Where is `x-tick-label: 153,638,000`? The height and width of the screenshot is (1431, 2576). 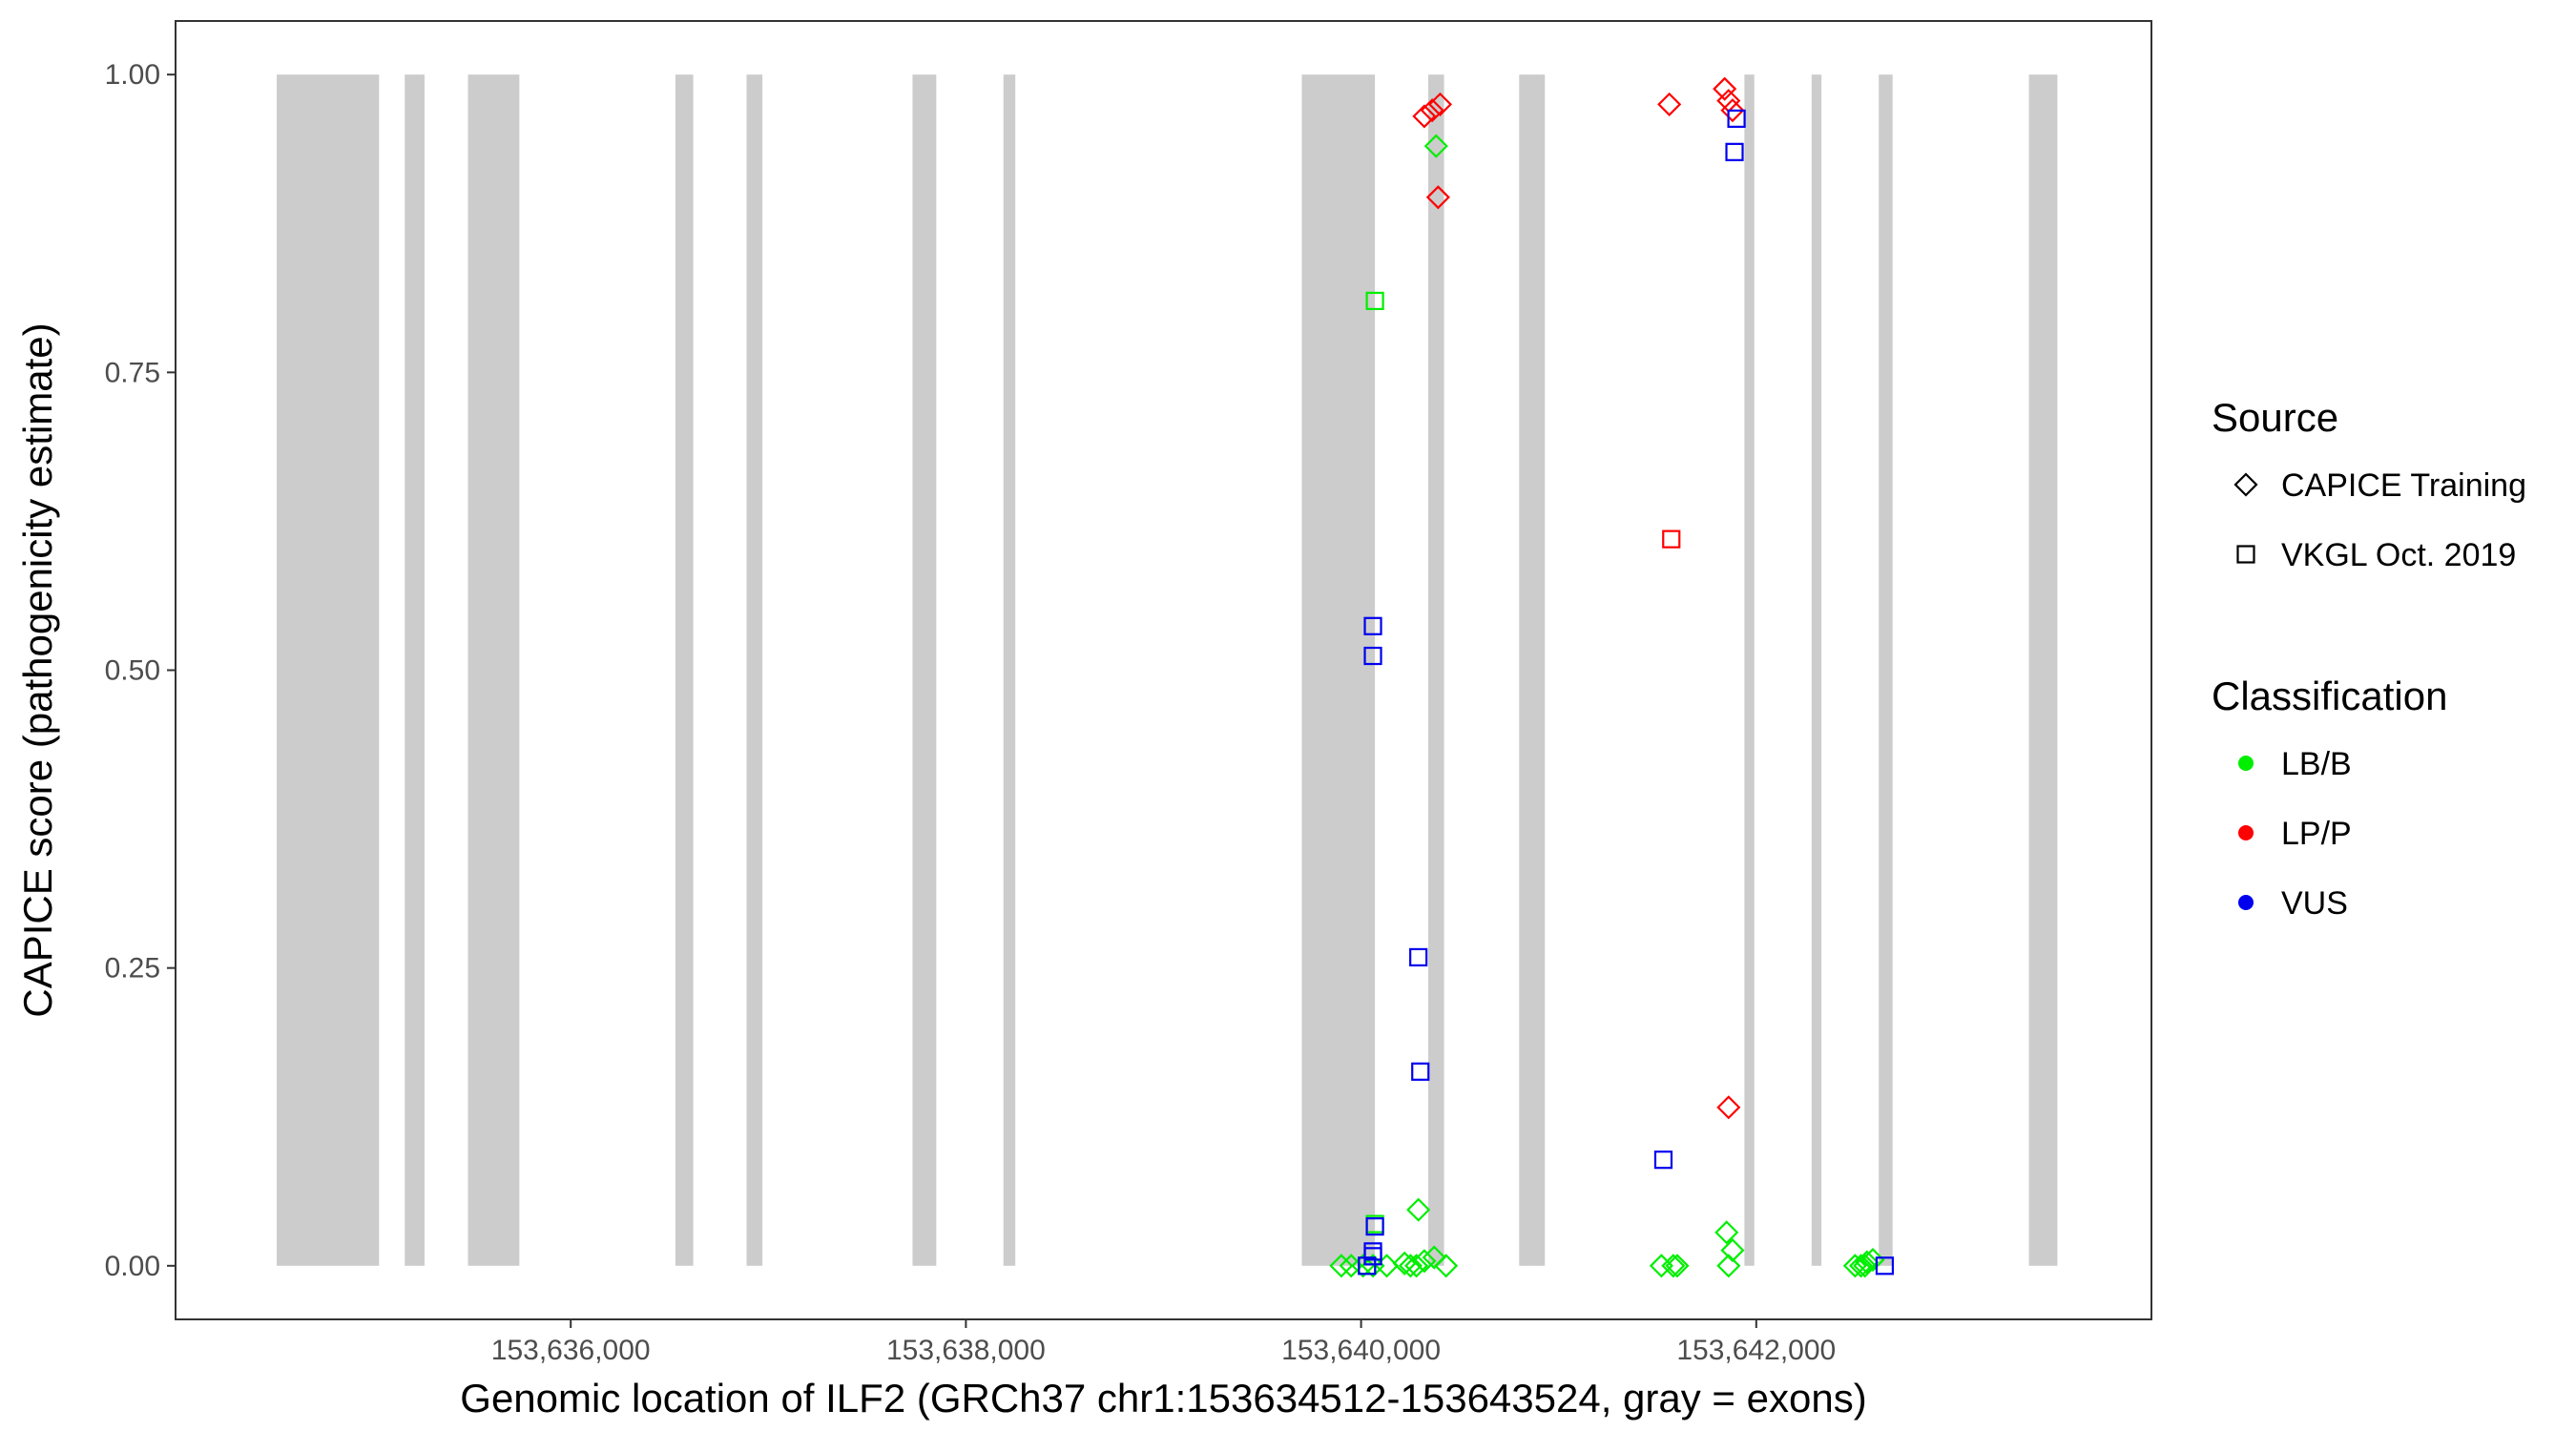 x-tick-label: 153,638,000 is located at coordinates (966, 1351).